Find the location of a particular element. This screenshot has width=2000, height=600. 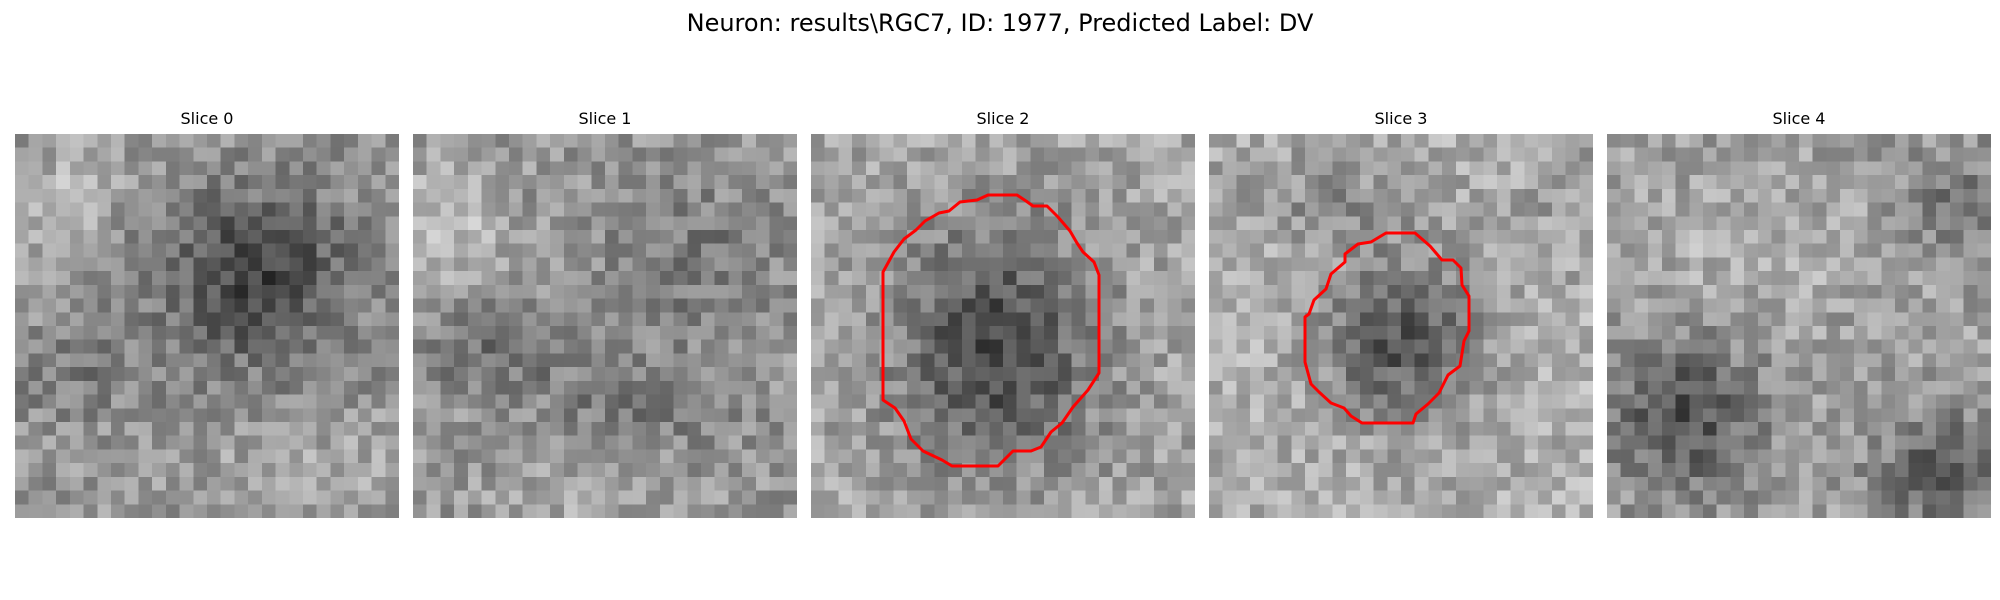

slice-panel-2: Slice 2 is located at coordinates (1003, 311).